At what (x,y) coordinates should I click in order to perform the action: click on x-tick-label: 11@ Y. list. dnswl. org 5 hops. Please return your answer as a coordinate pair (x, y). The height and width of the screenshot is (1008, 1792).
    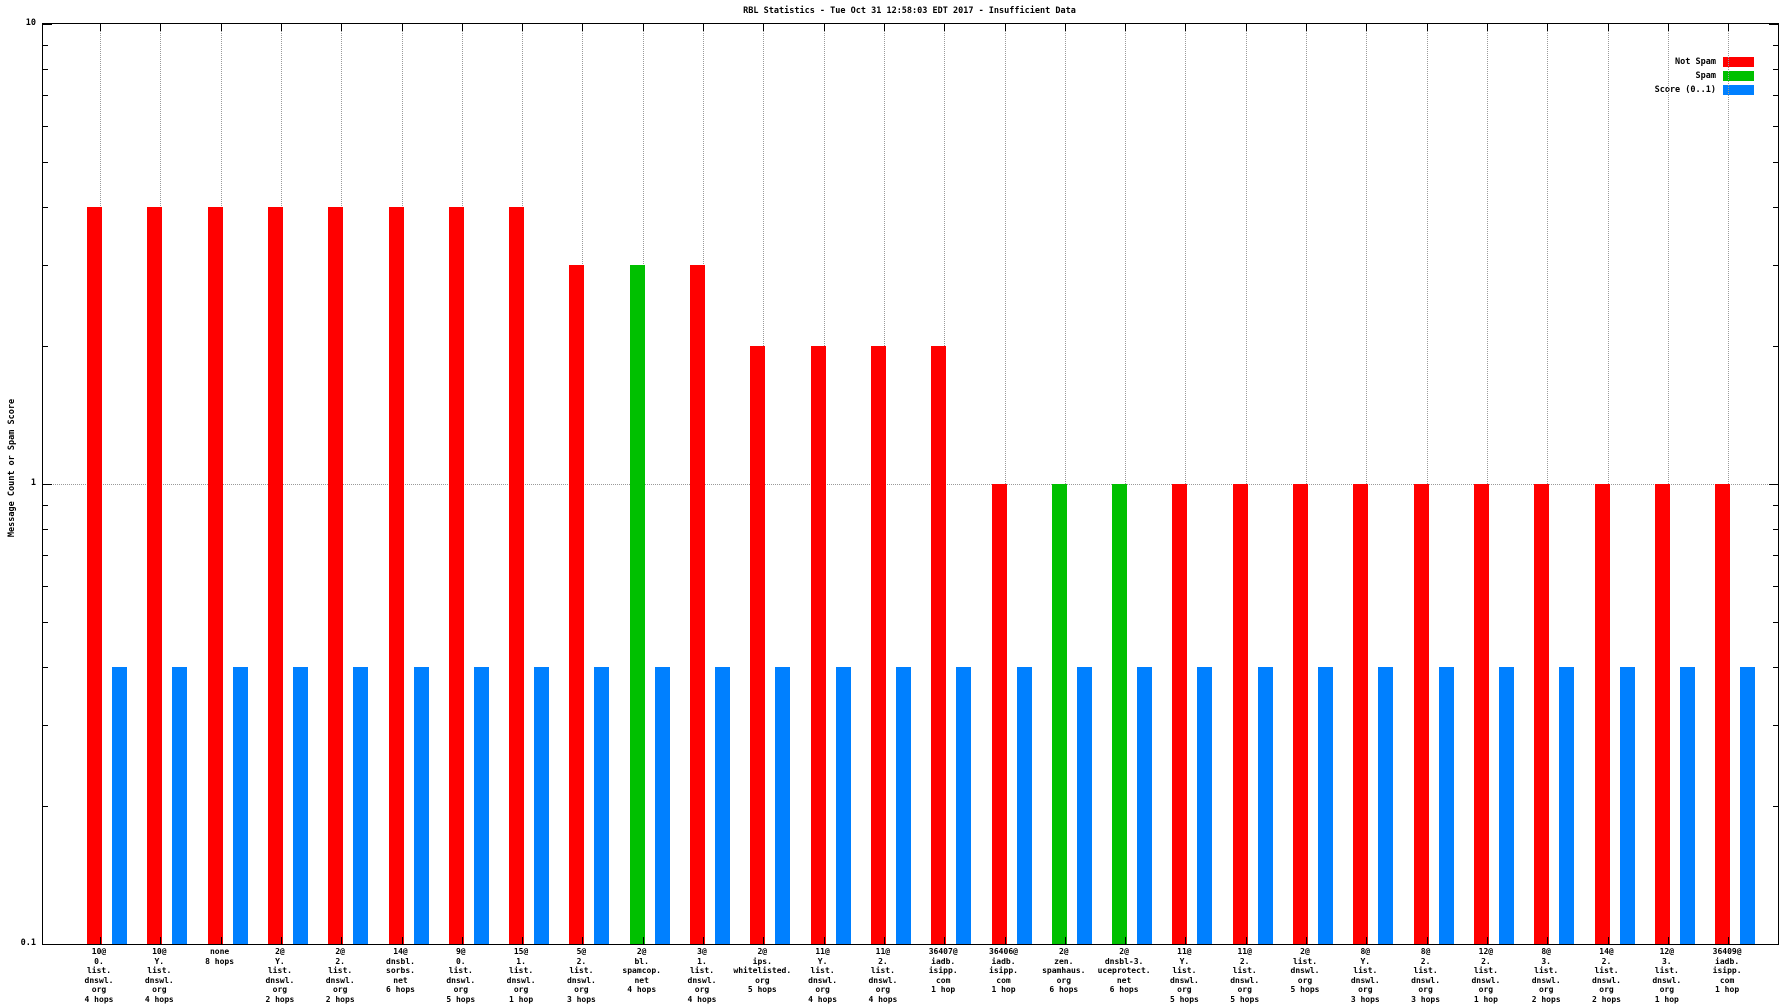
    Looking at the image, I should click on (1184, 975).